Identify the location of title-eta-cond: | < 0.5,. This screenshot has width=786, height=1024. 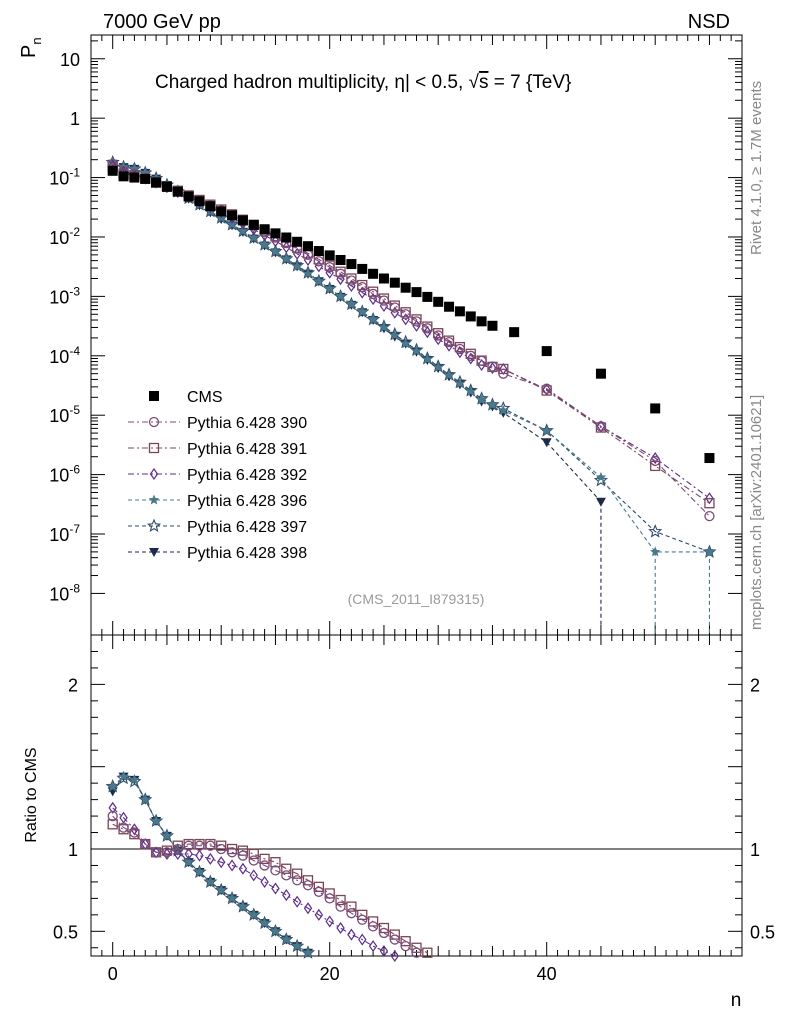
(437, 82).